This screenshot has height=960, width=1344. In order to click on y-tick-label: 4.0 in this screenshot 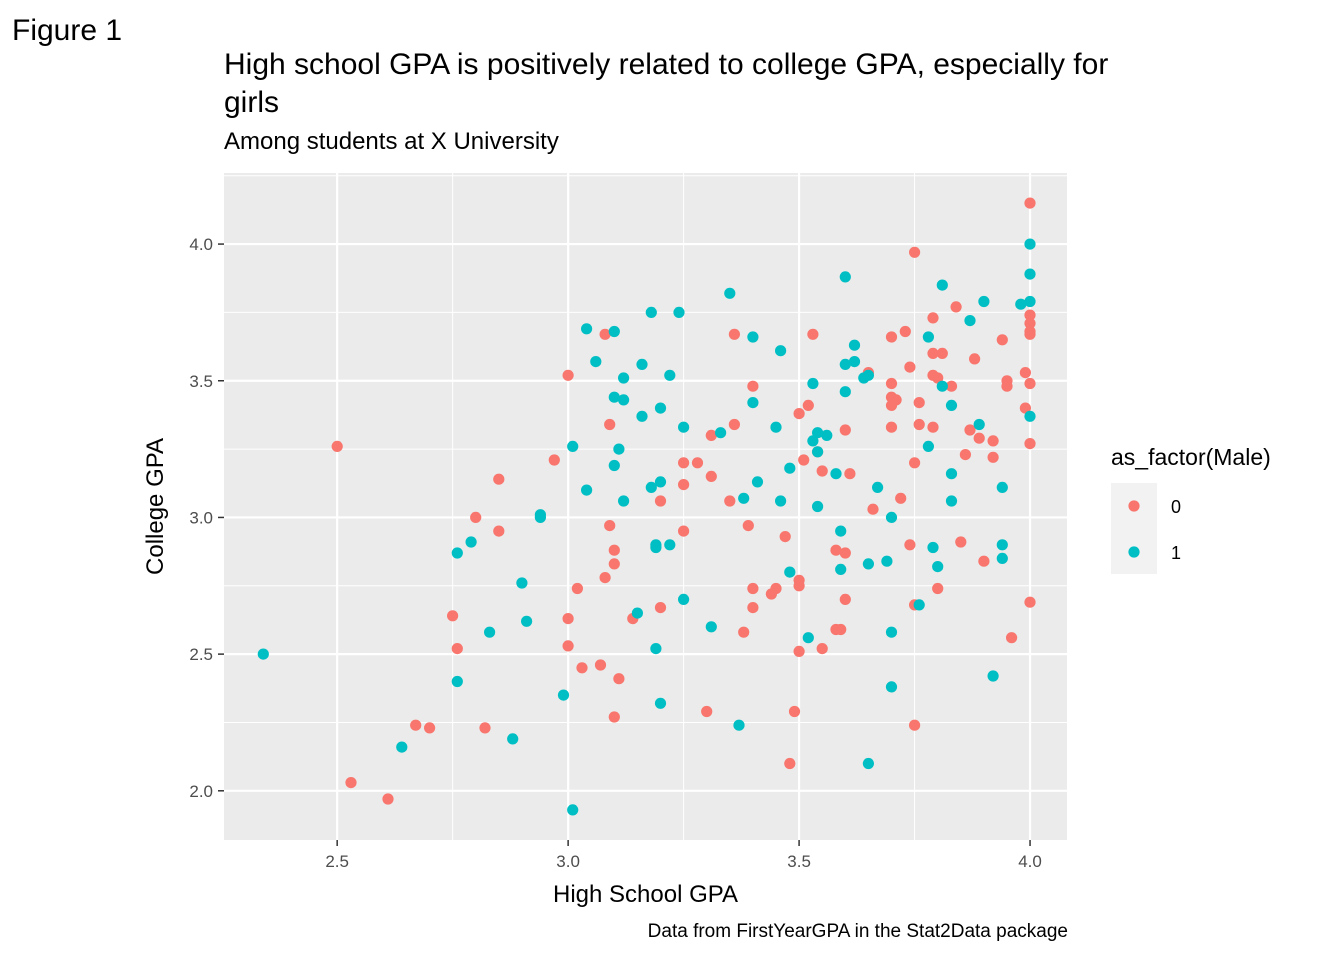, I will do `click(201, 244)`.